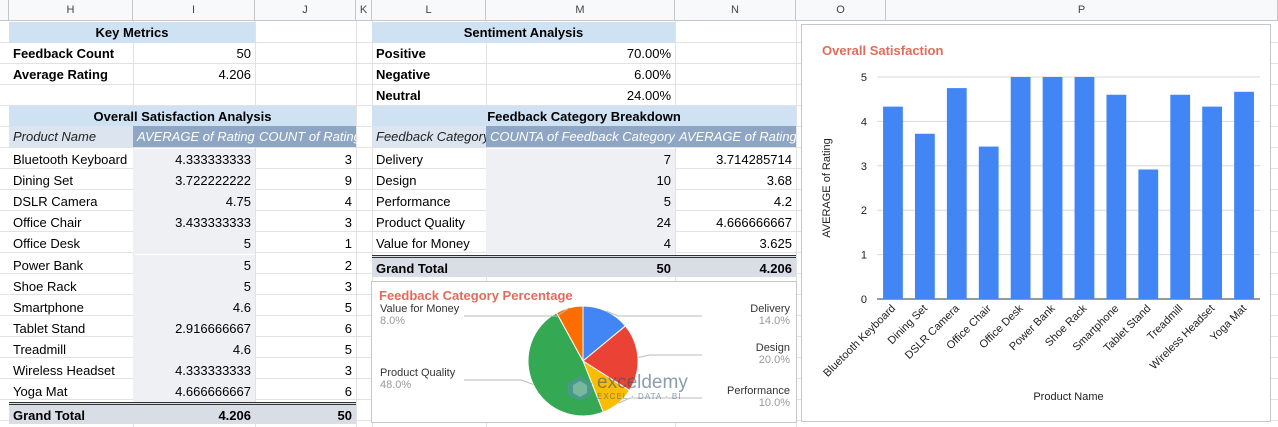  I want to click on bar-office-chair, so click(988, 222).